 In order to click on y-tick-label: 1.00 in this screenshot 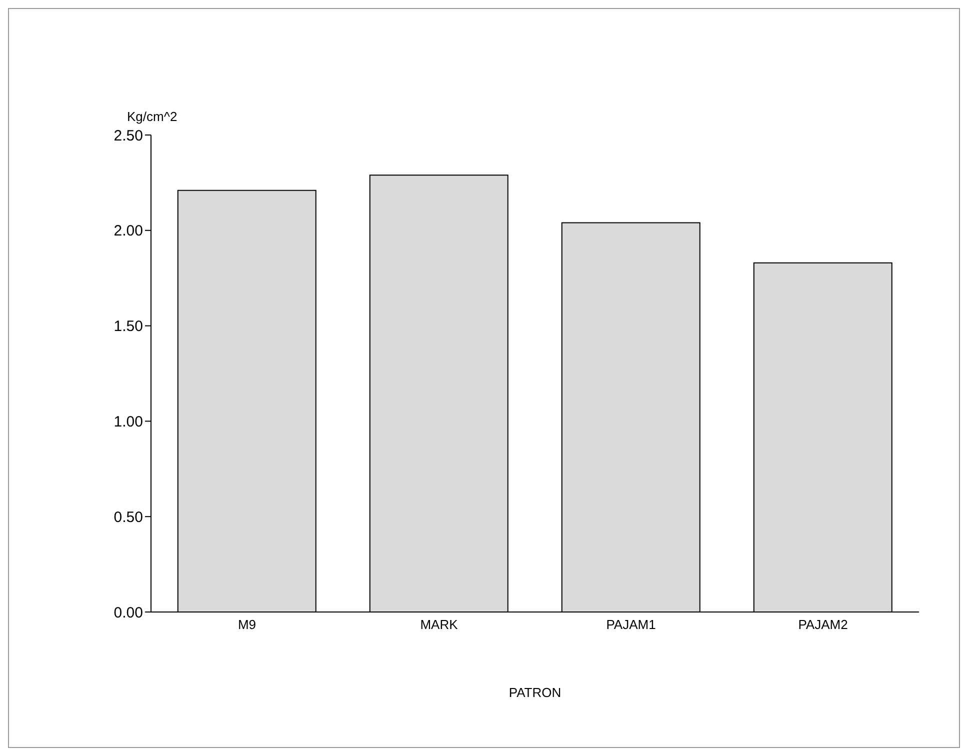, I will do `click(128, 422)`.